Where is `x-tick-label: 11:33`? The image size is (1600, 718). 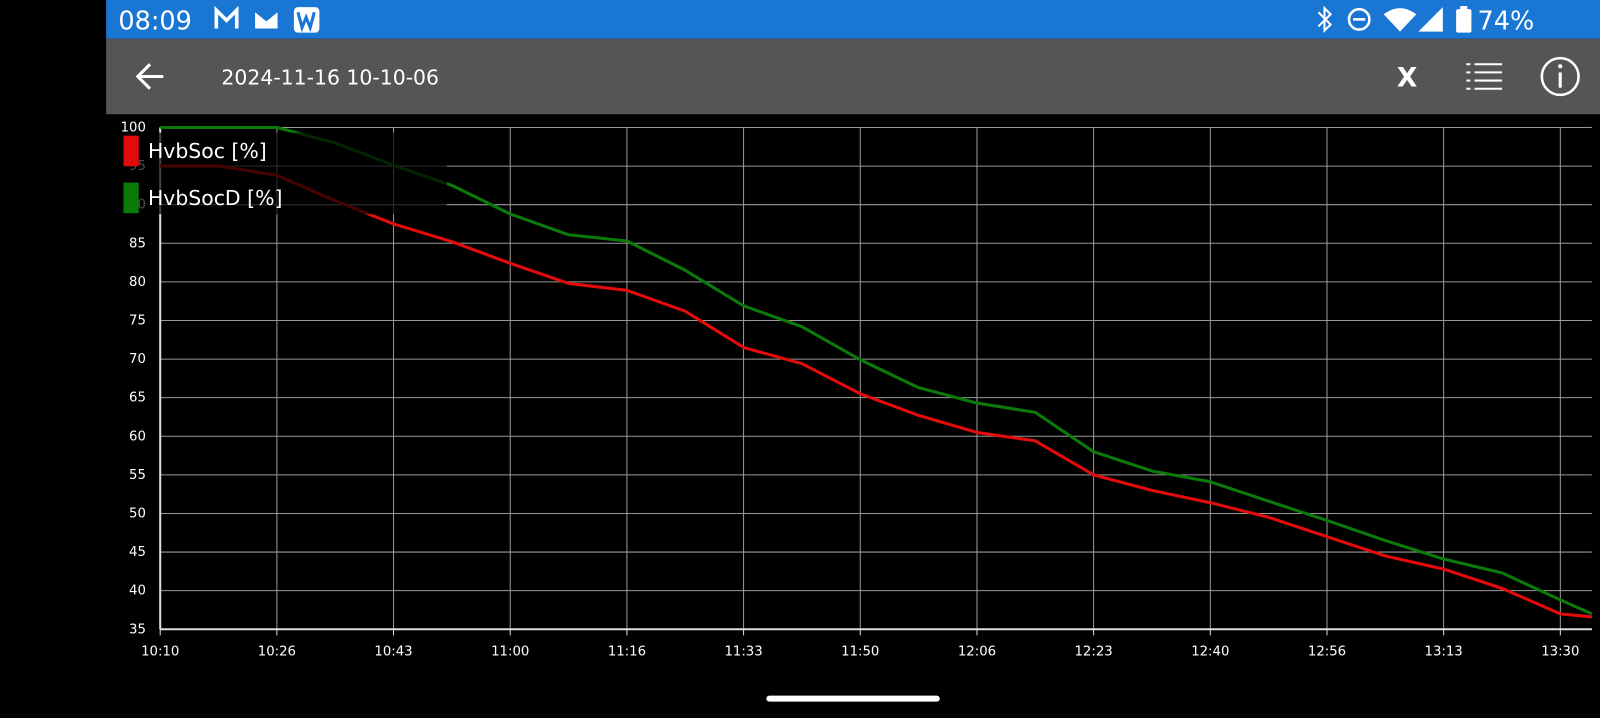 x-tick-label: 11:33 is located at coordinates (743, 652).